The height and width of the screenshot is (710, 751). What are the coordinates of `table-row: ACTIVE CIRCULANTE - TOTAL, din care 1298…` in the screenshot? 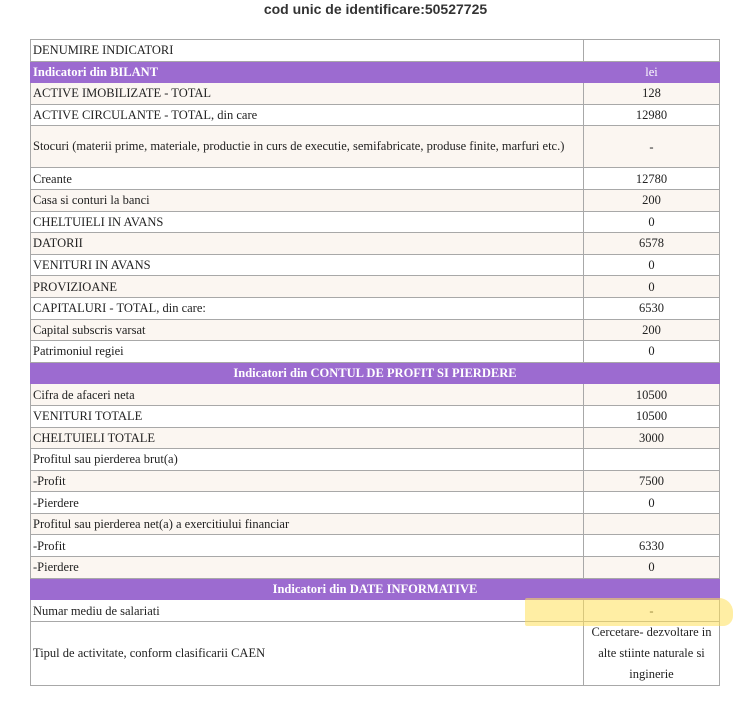 It's located at (375, 115).